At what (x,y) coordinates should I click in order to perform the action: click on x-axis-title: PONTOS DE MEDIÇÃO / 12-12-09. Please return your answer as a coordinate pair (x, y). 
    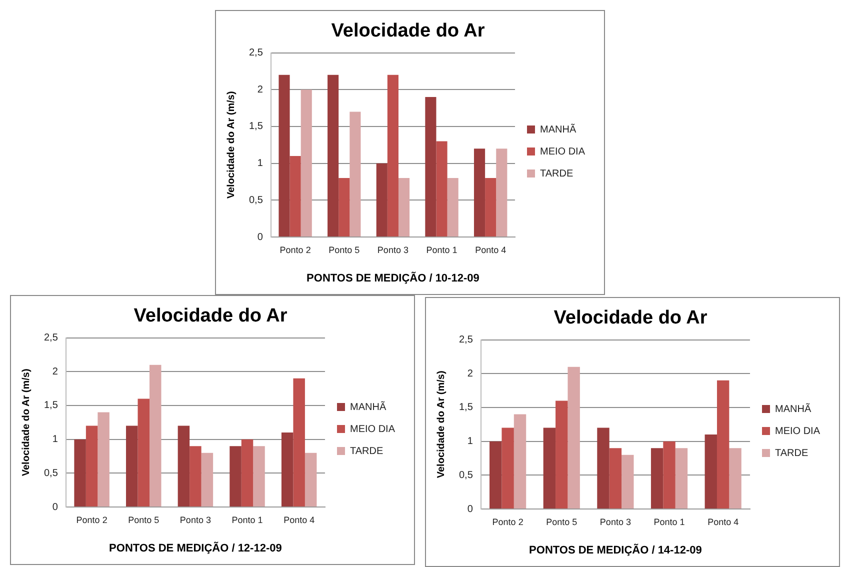
    Looking at the image, I should click on (195, 547).